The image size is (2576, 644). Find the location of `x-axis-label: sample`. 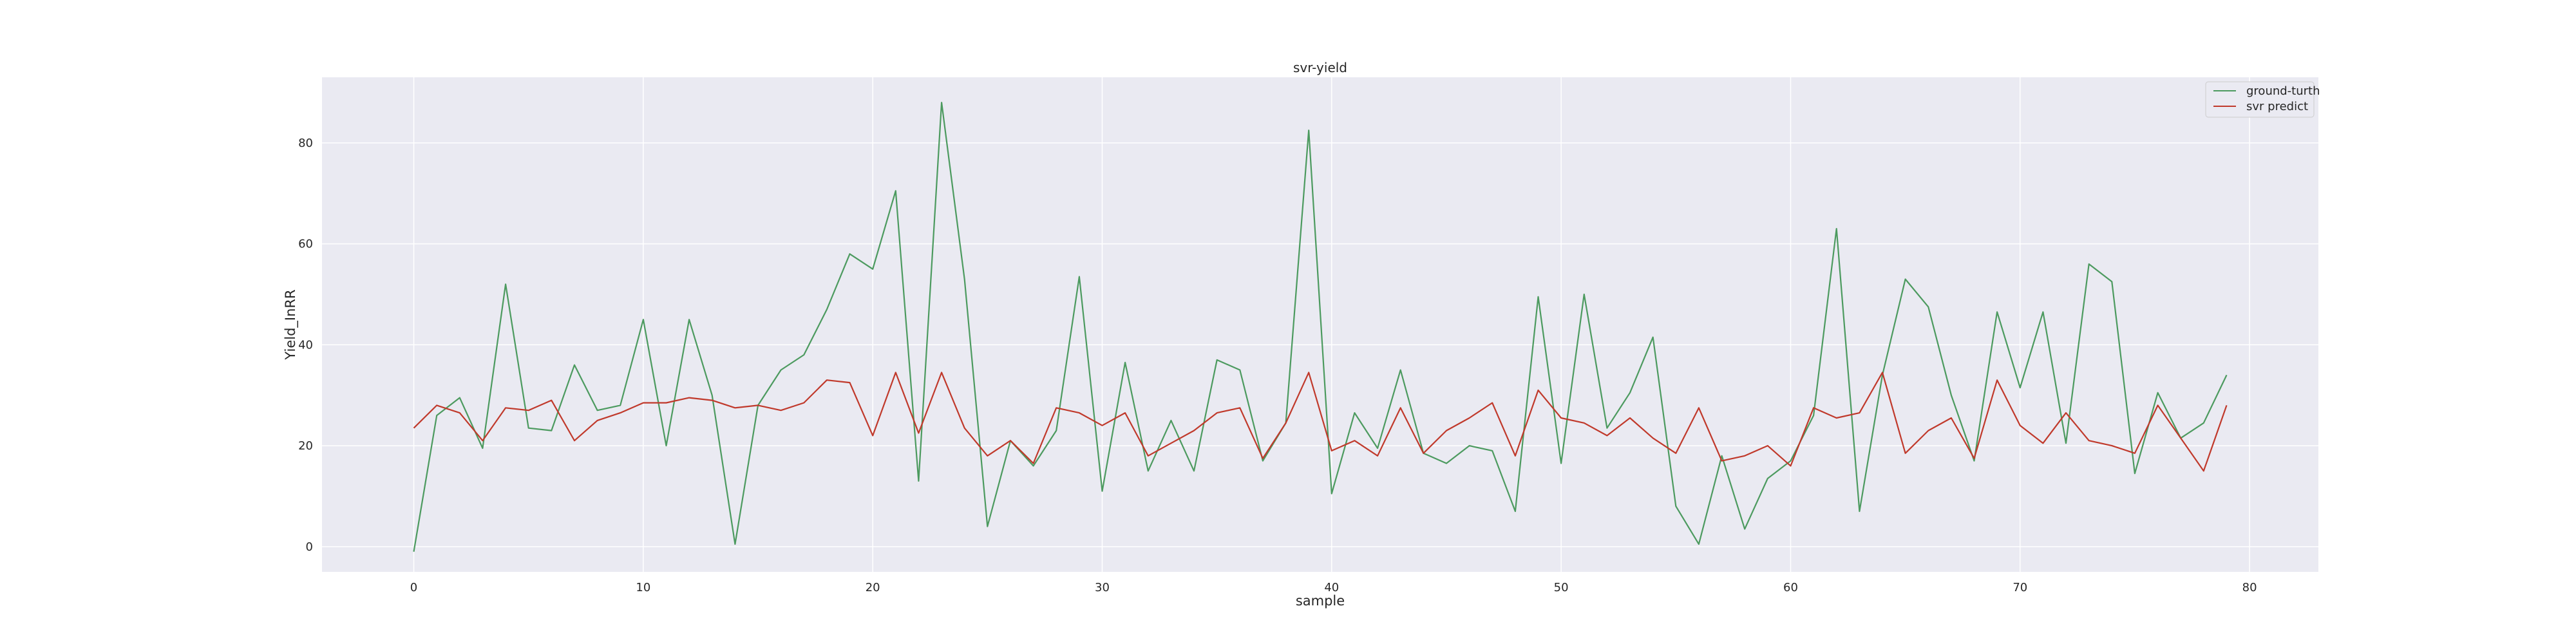

x-axis-label: sample is located at coordinates (1320, 601).